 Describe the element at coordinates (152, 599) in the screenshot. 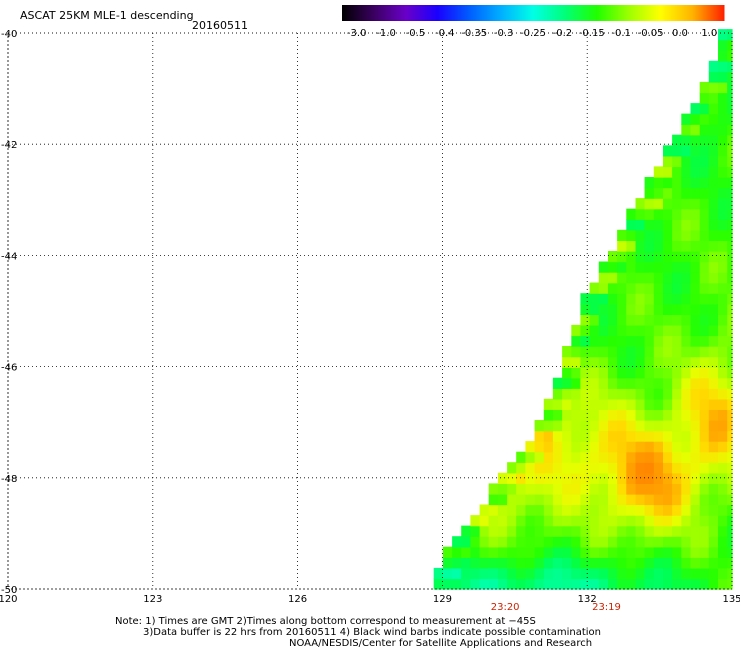

I see `x-tick-label: 123` at that location.